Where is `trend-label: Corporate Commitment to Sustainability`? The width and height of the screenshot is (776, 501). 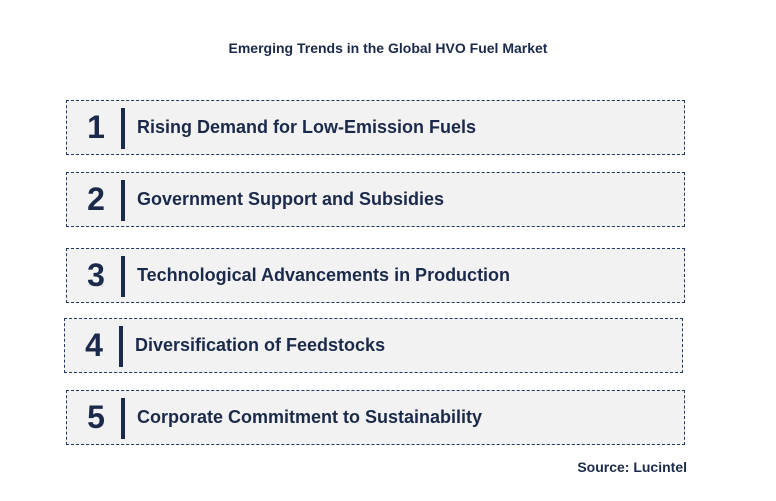 trend-label: Corporate Commitment to Sustainability is located at coordinates (310, 417).